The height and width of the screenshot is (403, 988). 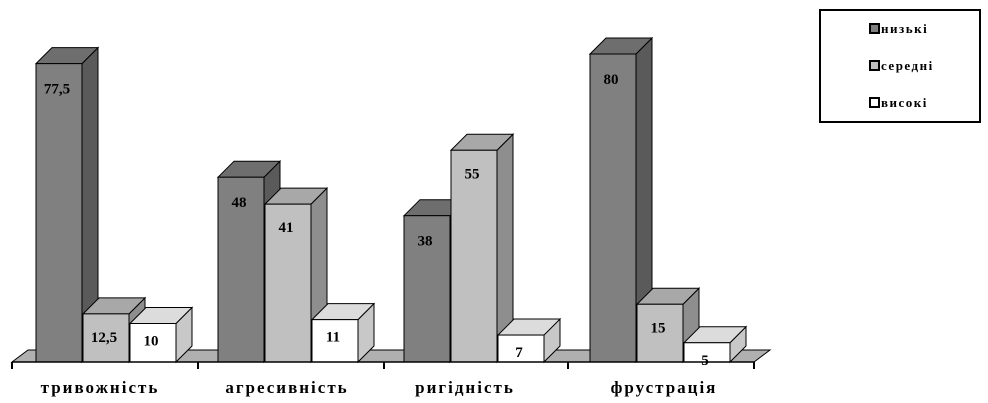 I want to click on bar: 80, so click(x=621, y=200).